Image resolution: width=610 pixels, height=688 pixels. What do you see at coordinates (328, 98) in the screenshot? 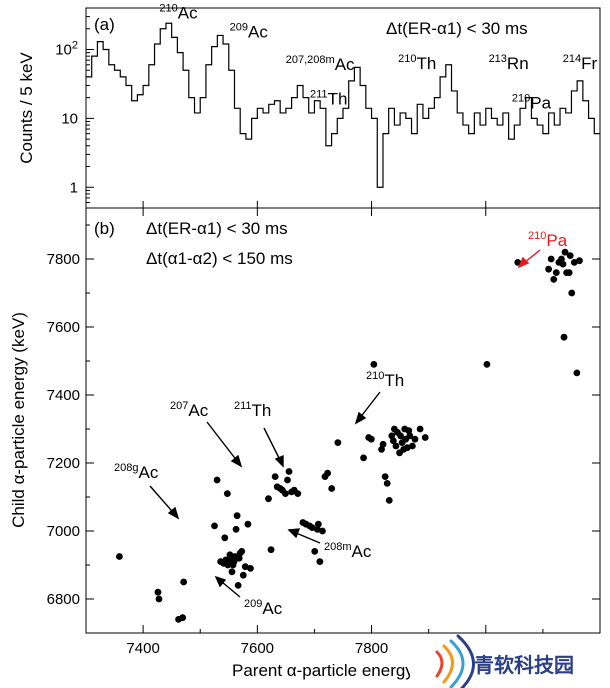
I see `peak-label: 211Th` at bounding box center [328, 98].